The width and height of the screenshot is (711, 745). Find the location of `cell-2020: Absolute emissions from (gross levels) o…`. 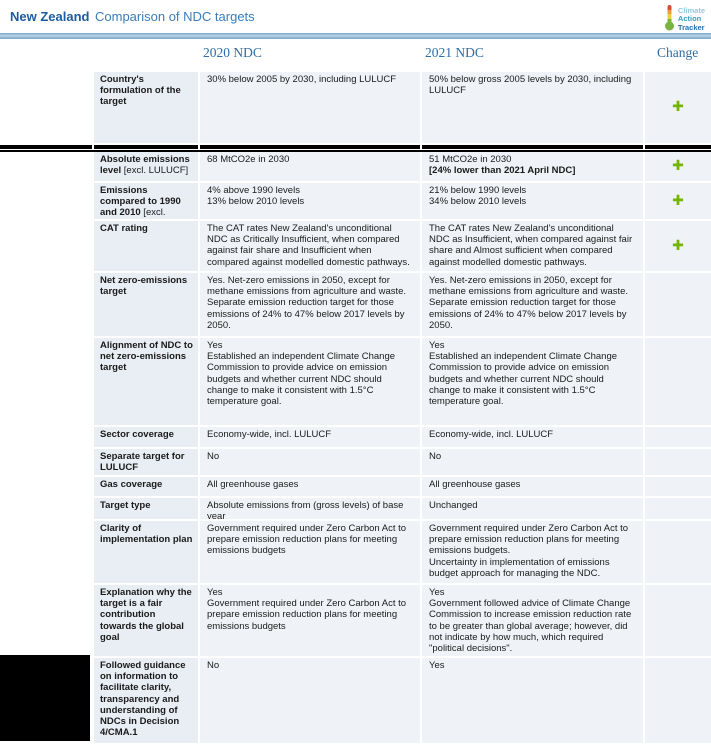

cell-2020: Absolute emissions from (gross levels) o… is located at coordinates (311, 508).